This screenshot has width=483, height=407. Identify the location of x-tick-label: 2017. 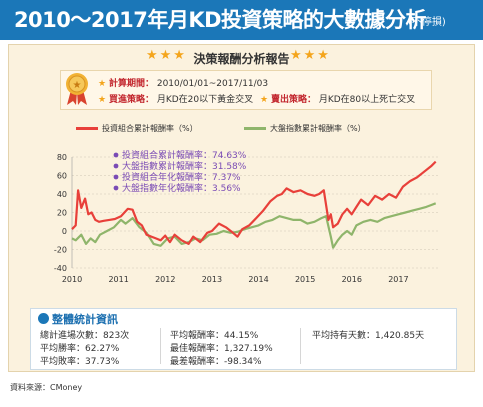
(398, 279).